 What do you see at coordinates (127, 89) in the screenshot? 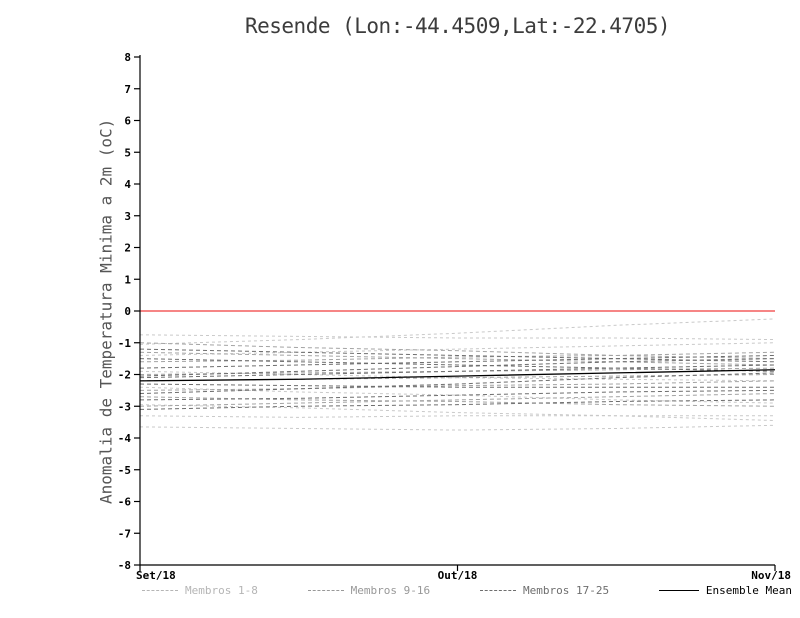
I see `svg-text: 7` at bounding box center [127, 89].